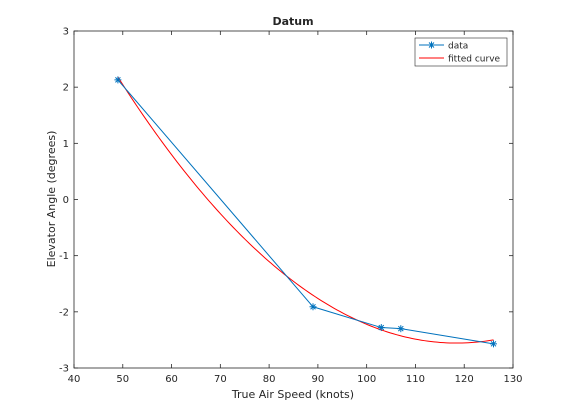 The height and width of the screenshot is (415, 567). I want to click on x-tick-label: 80, so click(269, 379).